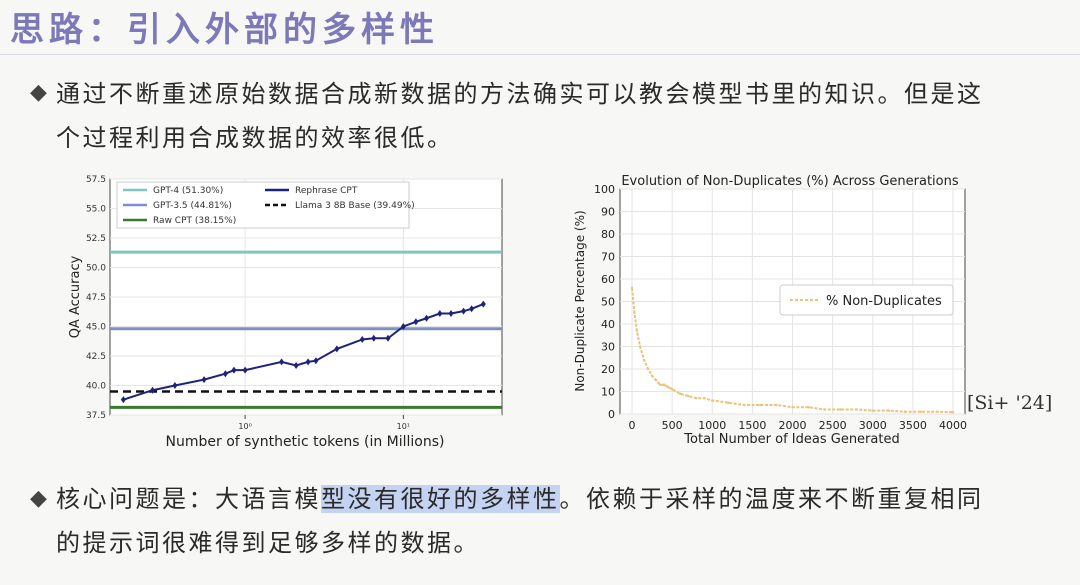 Image resolution: width=1080 pixels, height=585 pixels. What do you see at coordinates (326, 191) in the screenshot?
I see `legend-rephrase-cpt: Rephrase CPT` at bounding box center [326, 191].